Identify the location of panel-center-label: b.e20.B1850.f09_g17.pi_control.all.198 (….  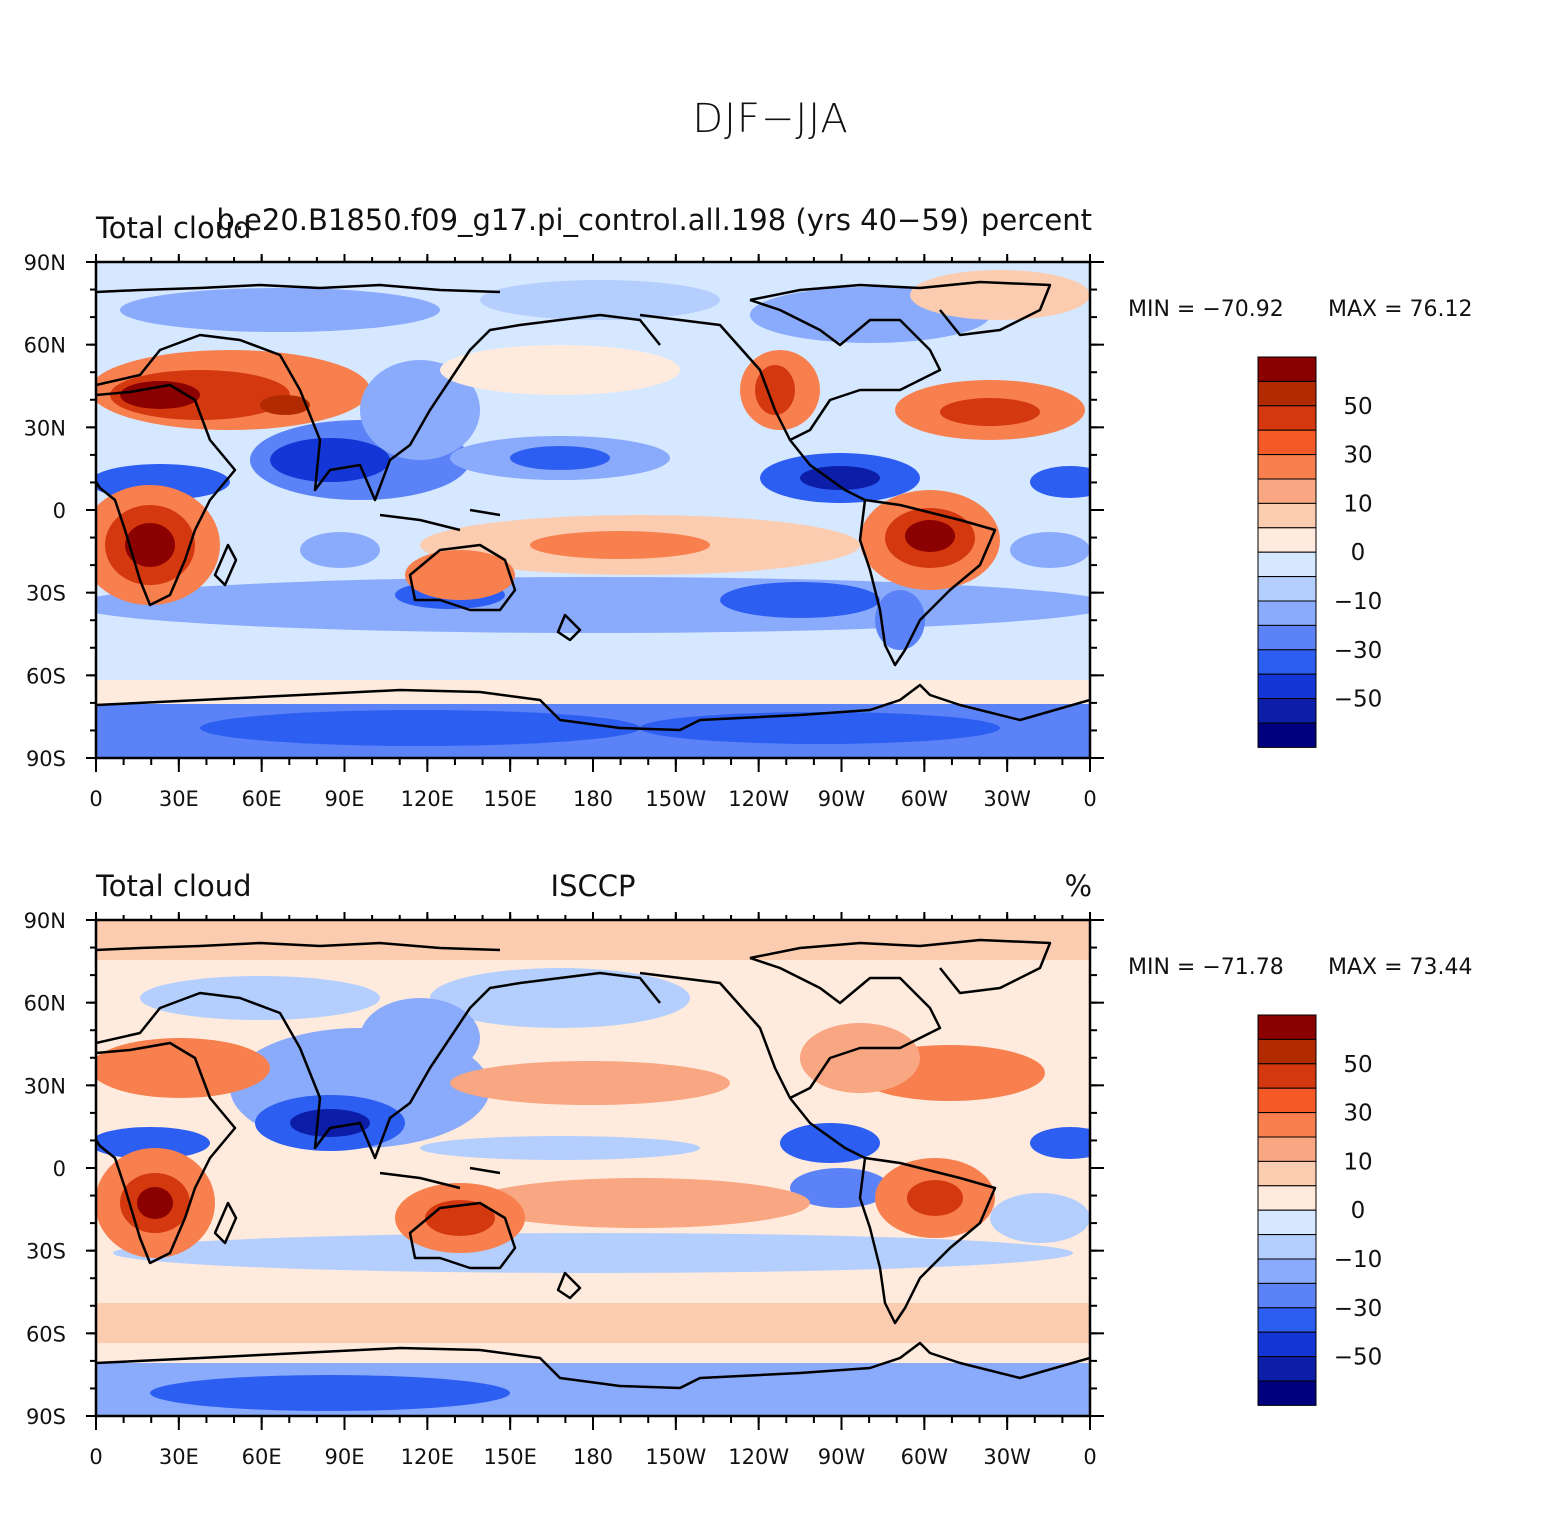
(592, 220).